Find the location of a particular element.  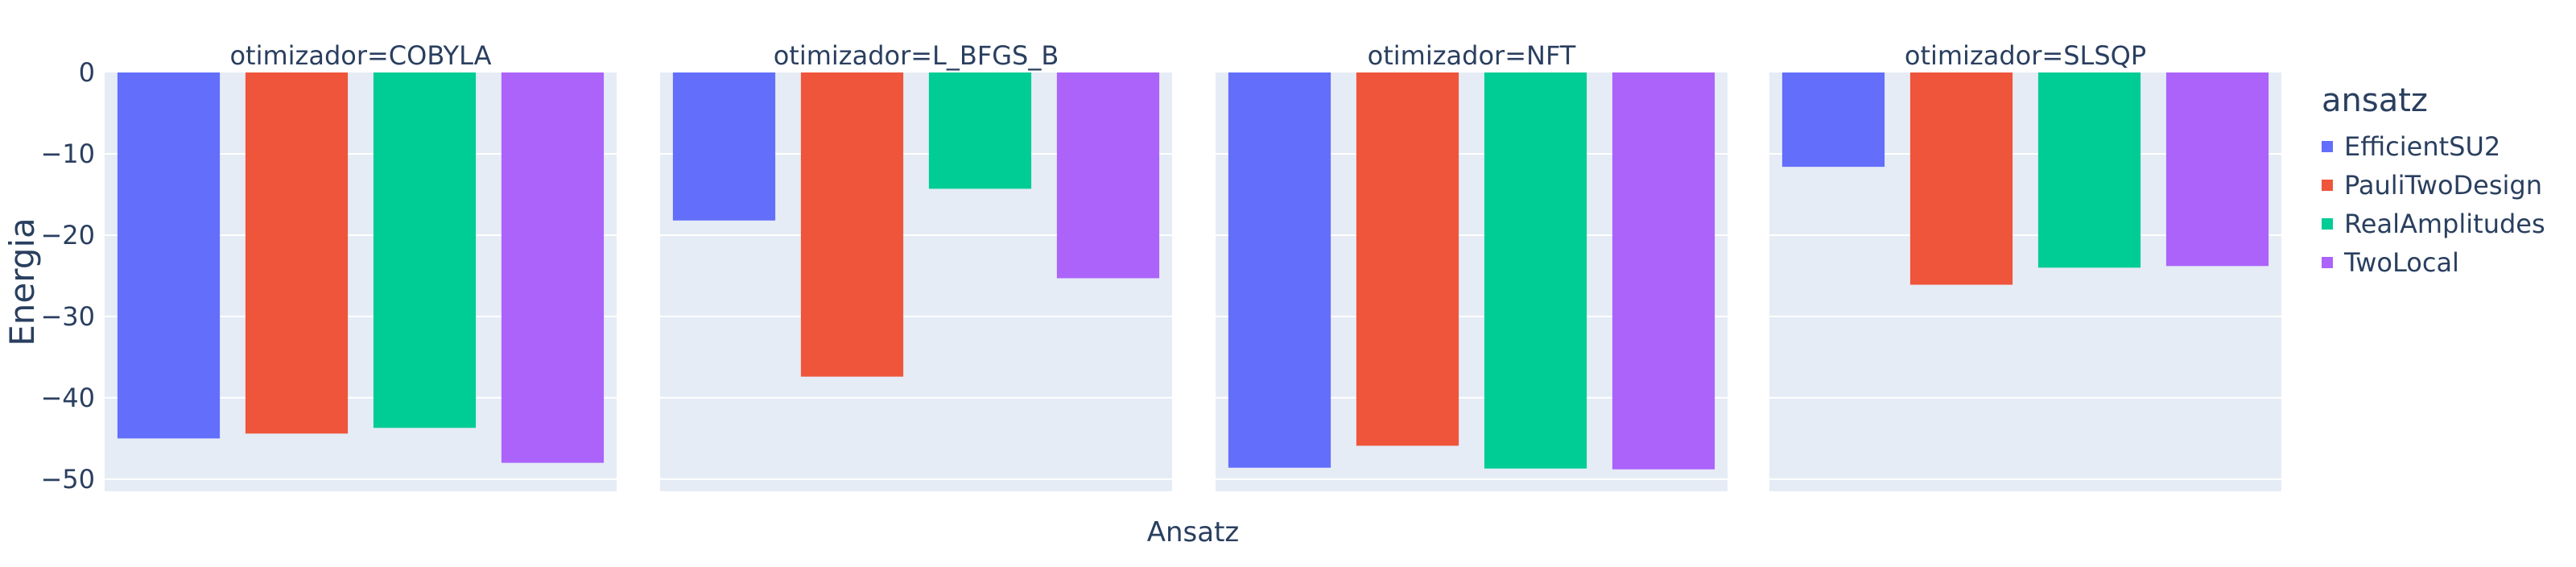

legend-title: ansatz is located at coordinates (2375, 100).